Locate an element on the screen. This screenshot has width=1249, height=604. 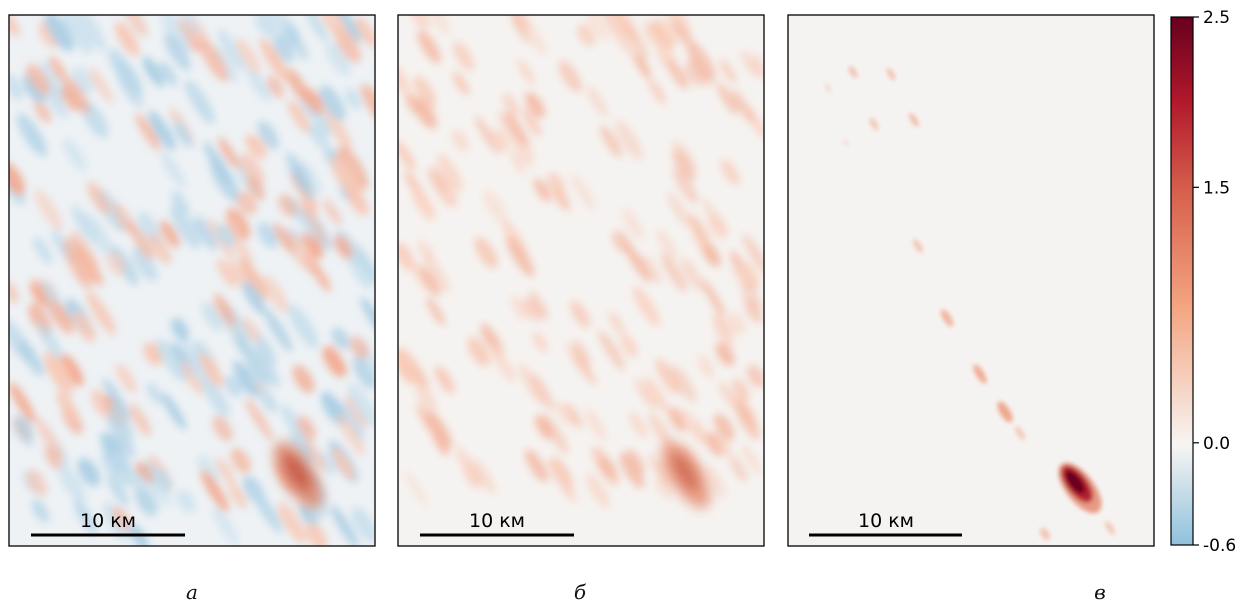
panel-b-scale-label: 10 км is located at coordinates (497, 521).